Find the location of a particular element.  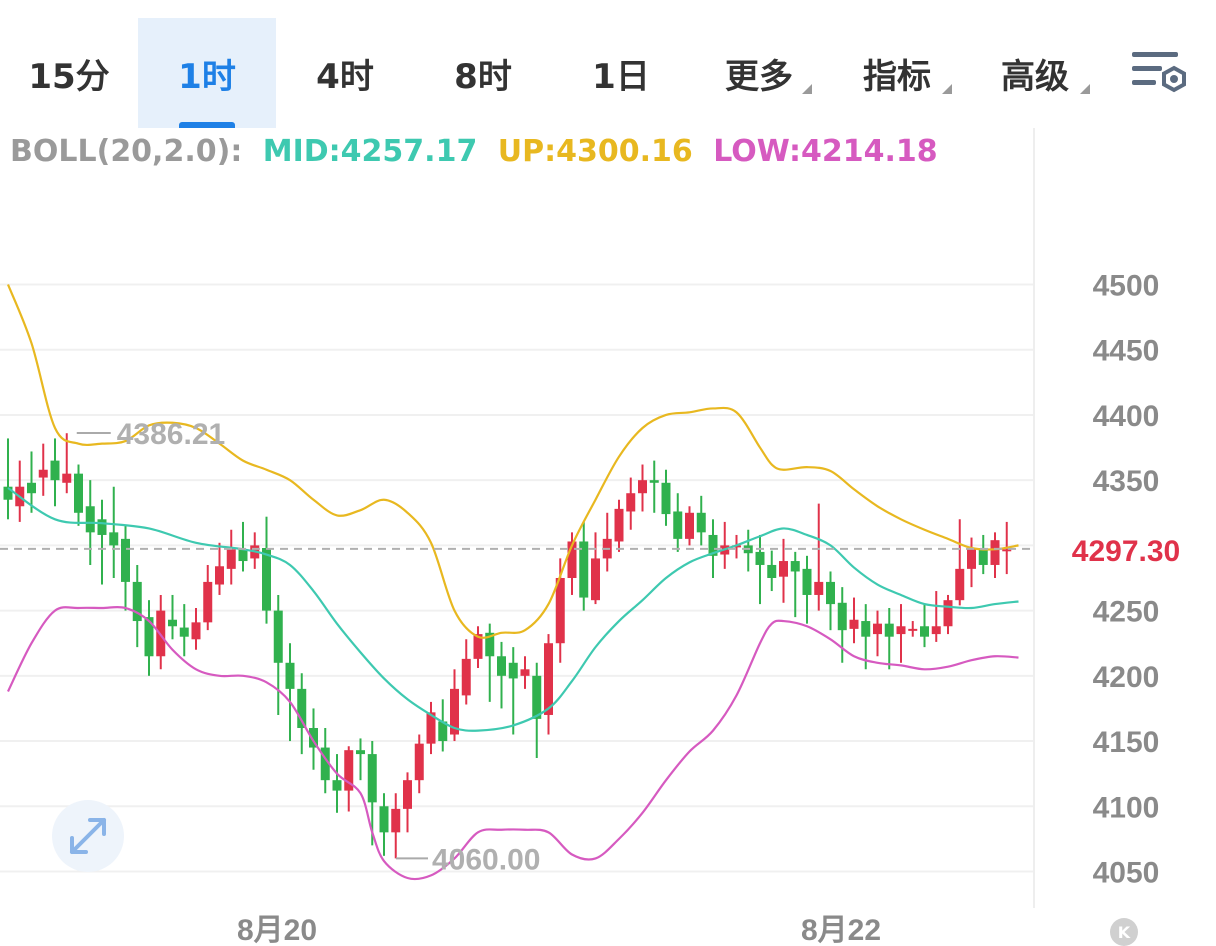

tab-more-dropdown: 更多 is located at coordinates (759, 73).